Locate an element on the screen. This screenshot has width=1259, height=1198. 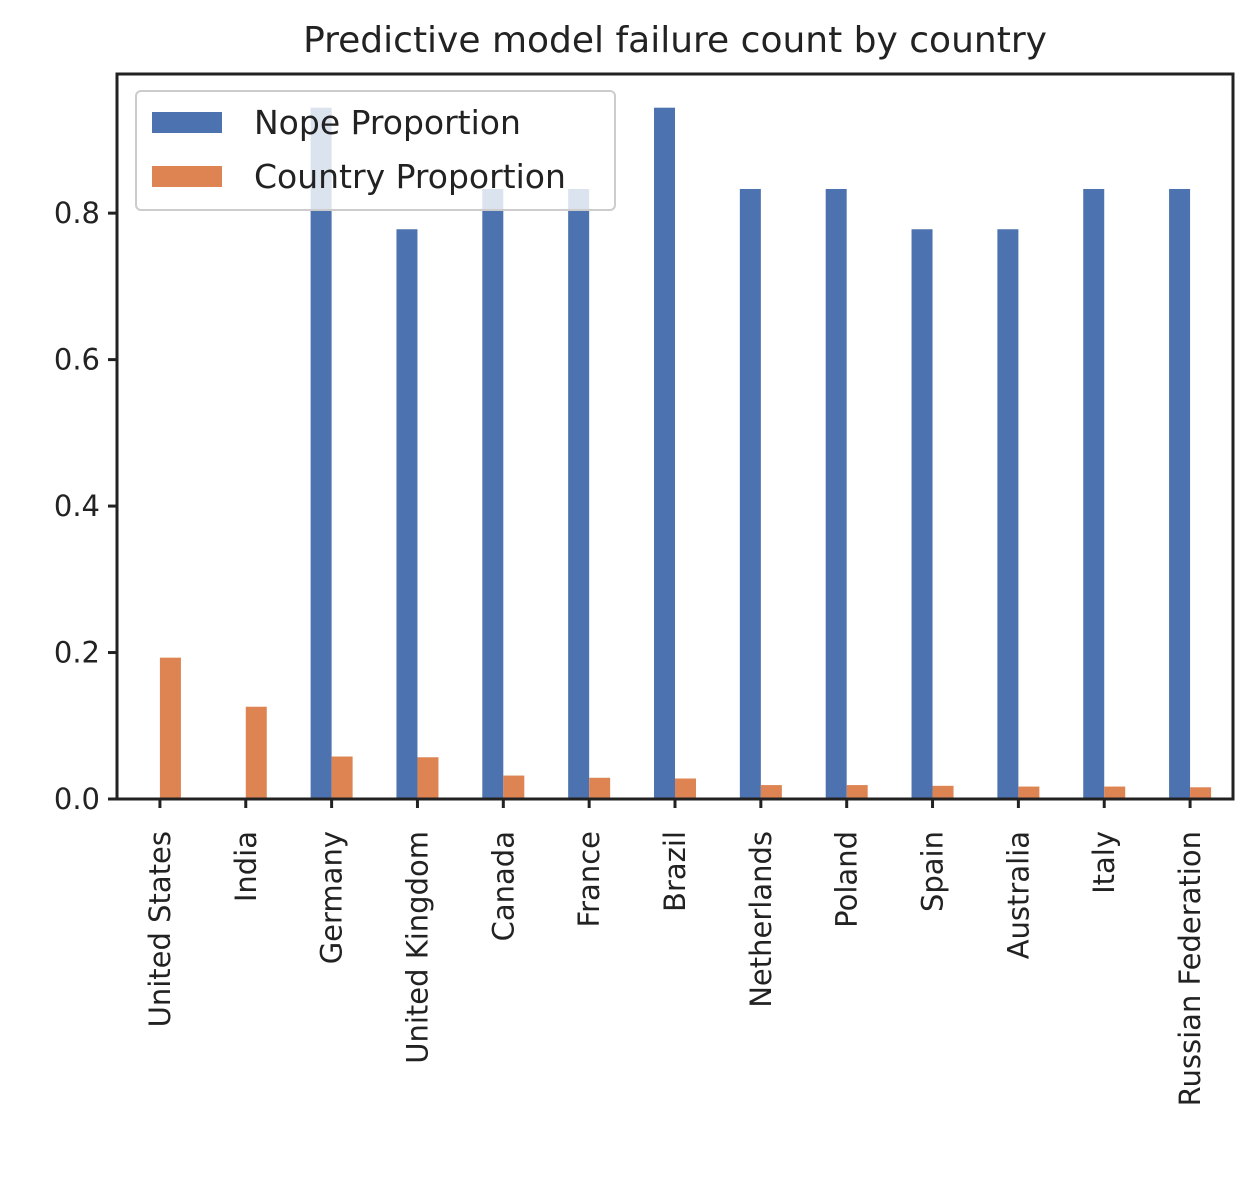
legend-label-nope: Nope Proportion is located at coordinates (387, 122).